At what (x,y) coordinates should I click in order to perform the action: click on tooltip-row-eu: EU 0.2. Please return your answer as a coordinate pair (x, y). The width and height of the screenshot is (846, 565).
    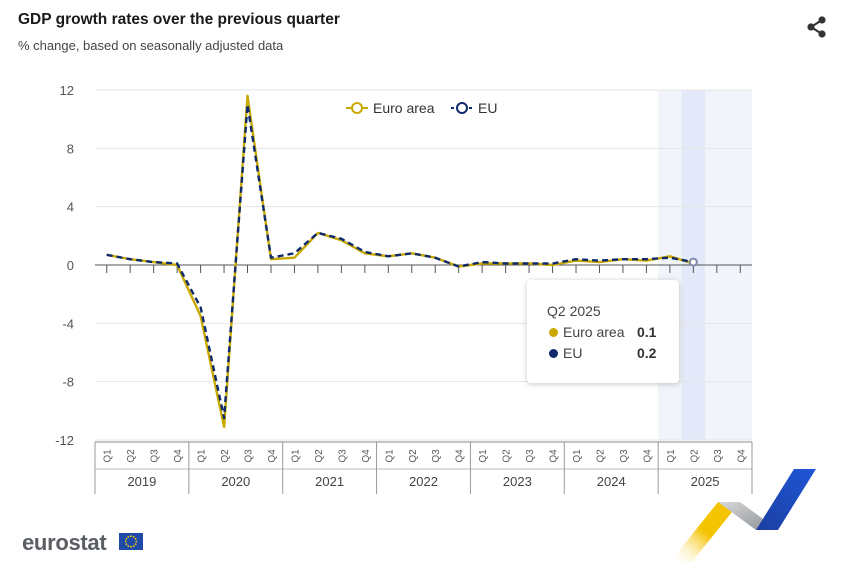
    Looking at the image, I should click on (607, 354).